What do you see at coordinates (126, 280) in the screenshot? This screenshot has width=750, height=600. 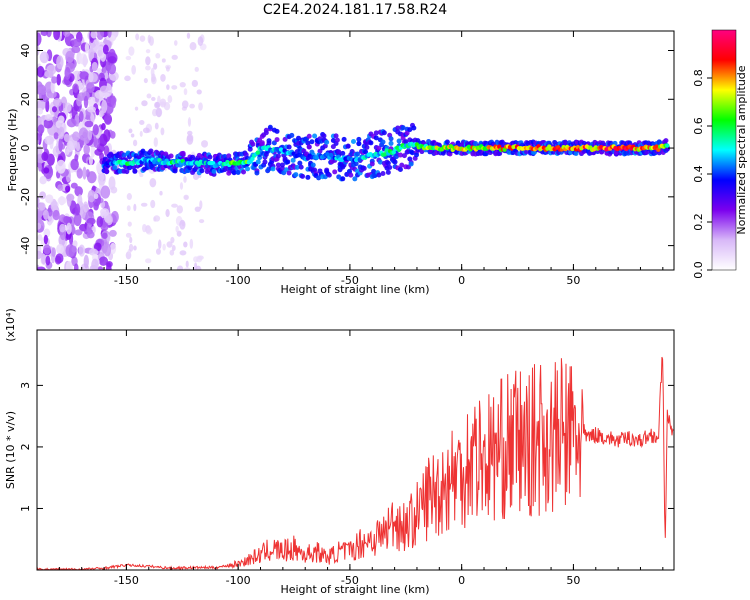 I see `x-tick-label: -150` at bounding box center [126, 280].